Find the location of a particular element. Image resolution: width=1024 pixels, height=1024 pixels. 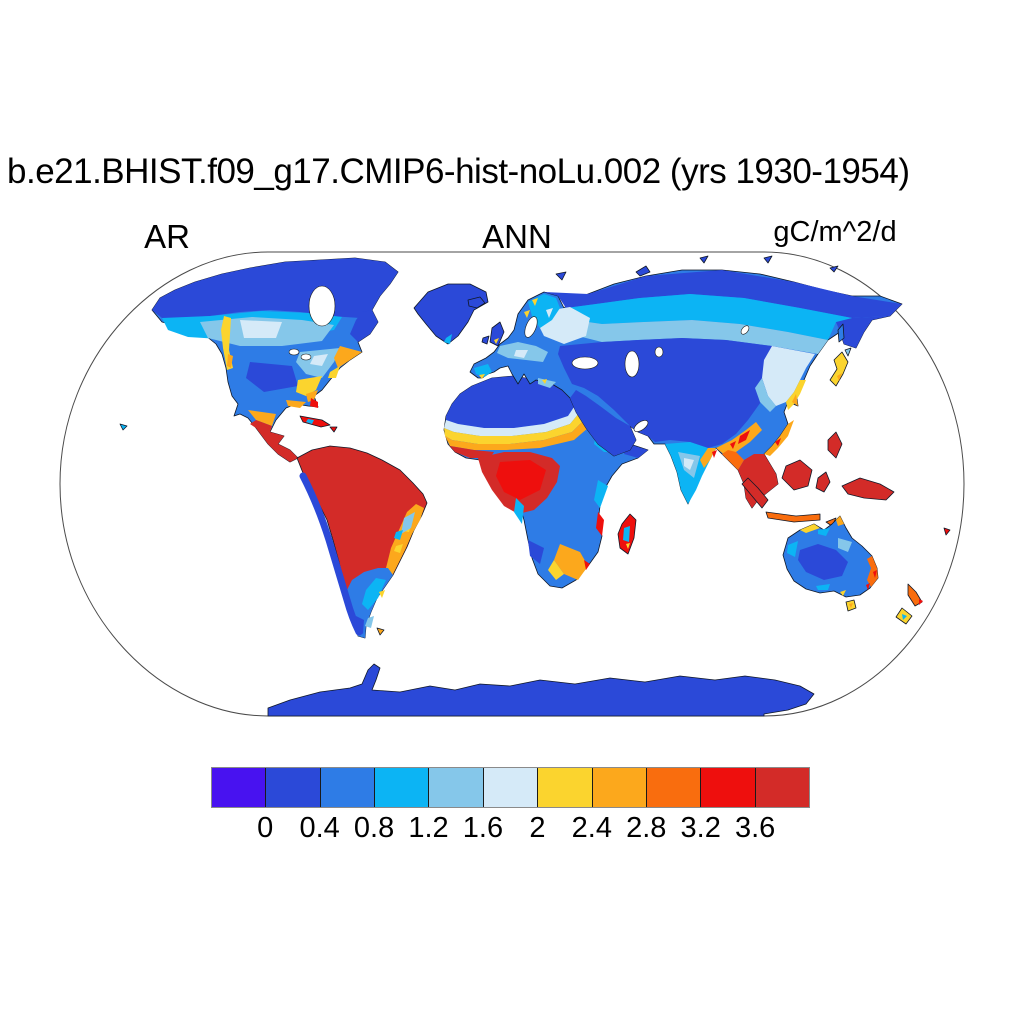

landmass-eurasia is located at coordinates (686, 389).